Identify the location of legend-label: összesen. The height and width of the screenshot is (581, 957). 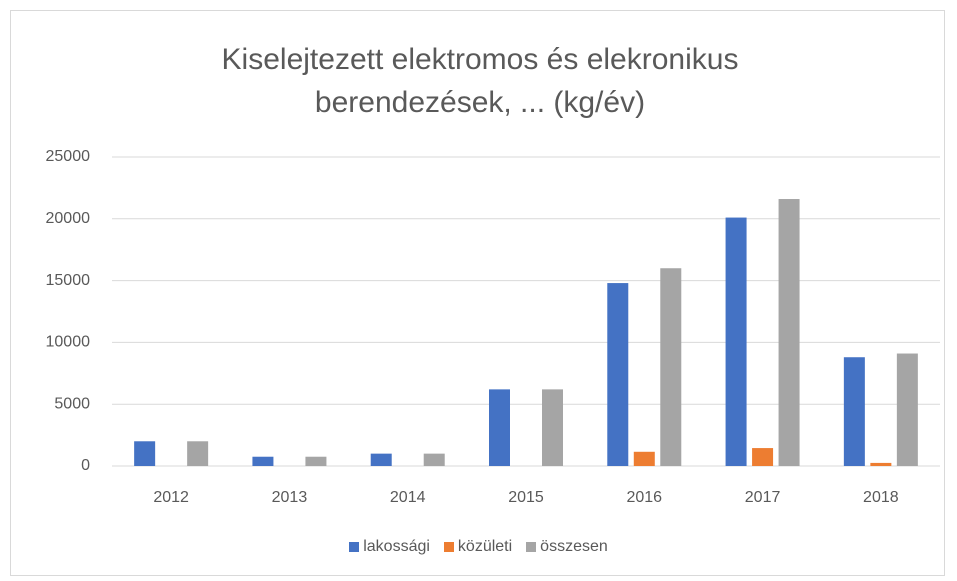
(574, 546).